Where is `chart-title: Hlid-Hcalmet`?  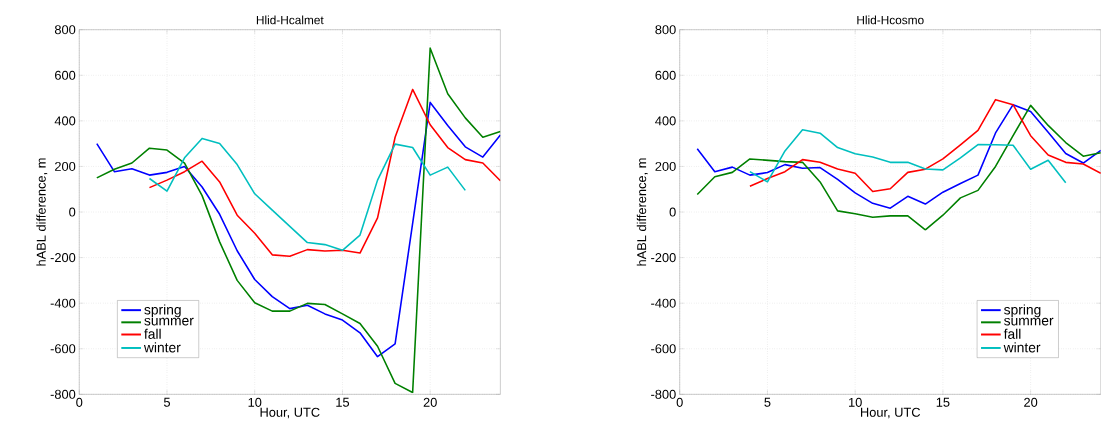
chart-title: Hlid-Hcalmet is located at coordinates (290, 20).